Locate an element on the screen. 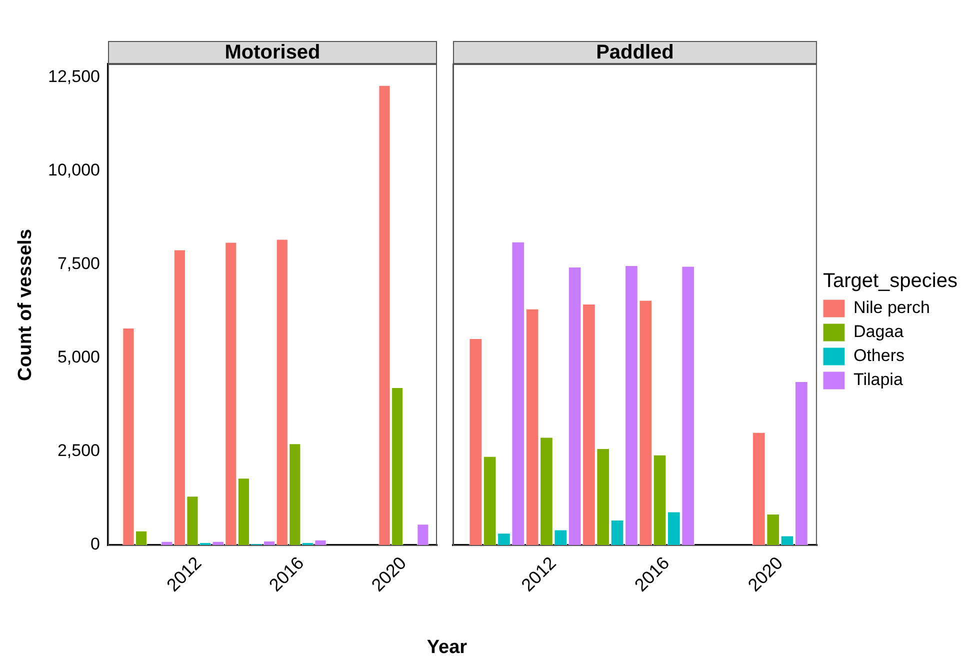 The width and height of the screenshot is (980, 657). y-tick-label: 10,000 is located at coordinates (74, 170).